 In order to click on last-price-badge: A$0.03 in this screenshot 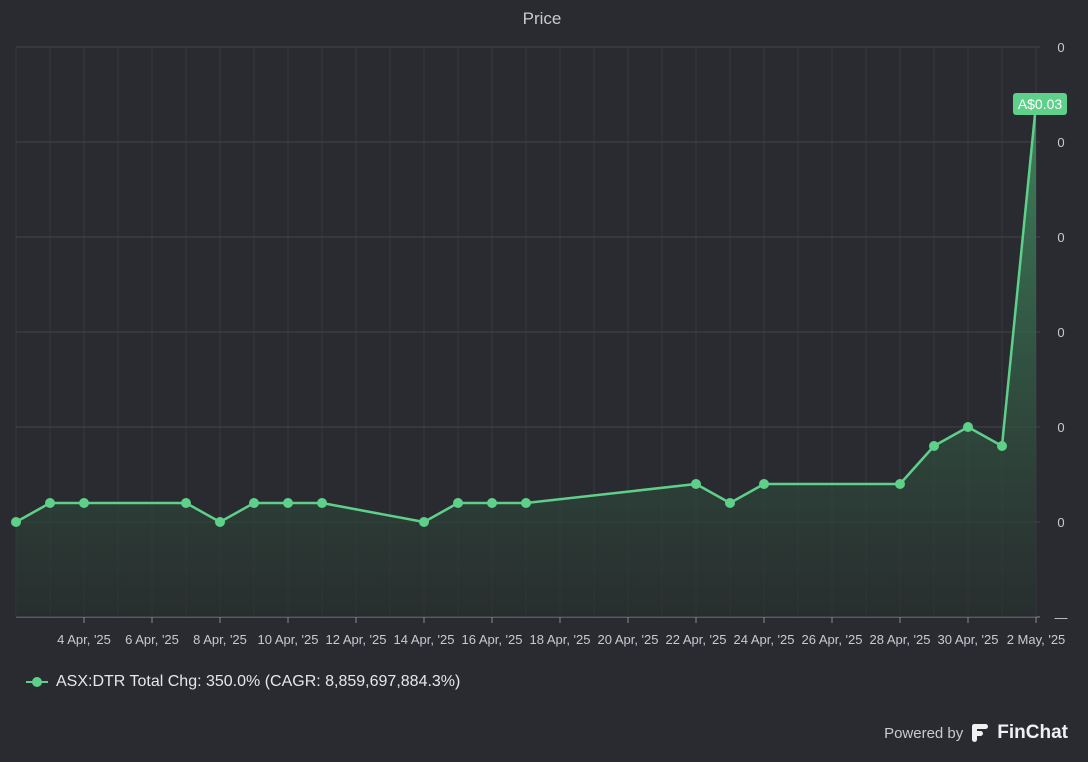, I will do `click(1040, 104)`.